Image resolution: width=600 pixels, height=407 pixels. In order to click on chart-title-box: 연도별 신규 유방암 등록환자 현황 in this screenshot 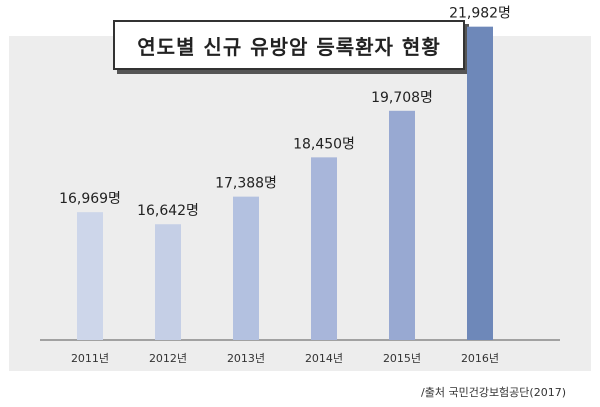, I will do `click(289, 45)`.